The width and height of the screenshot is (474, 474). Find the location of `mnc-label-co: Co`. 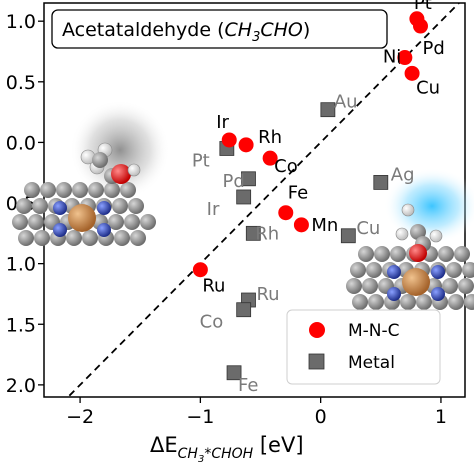

mnc-label-co: Co is located at coordinates (286, 166).